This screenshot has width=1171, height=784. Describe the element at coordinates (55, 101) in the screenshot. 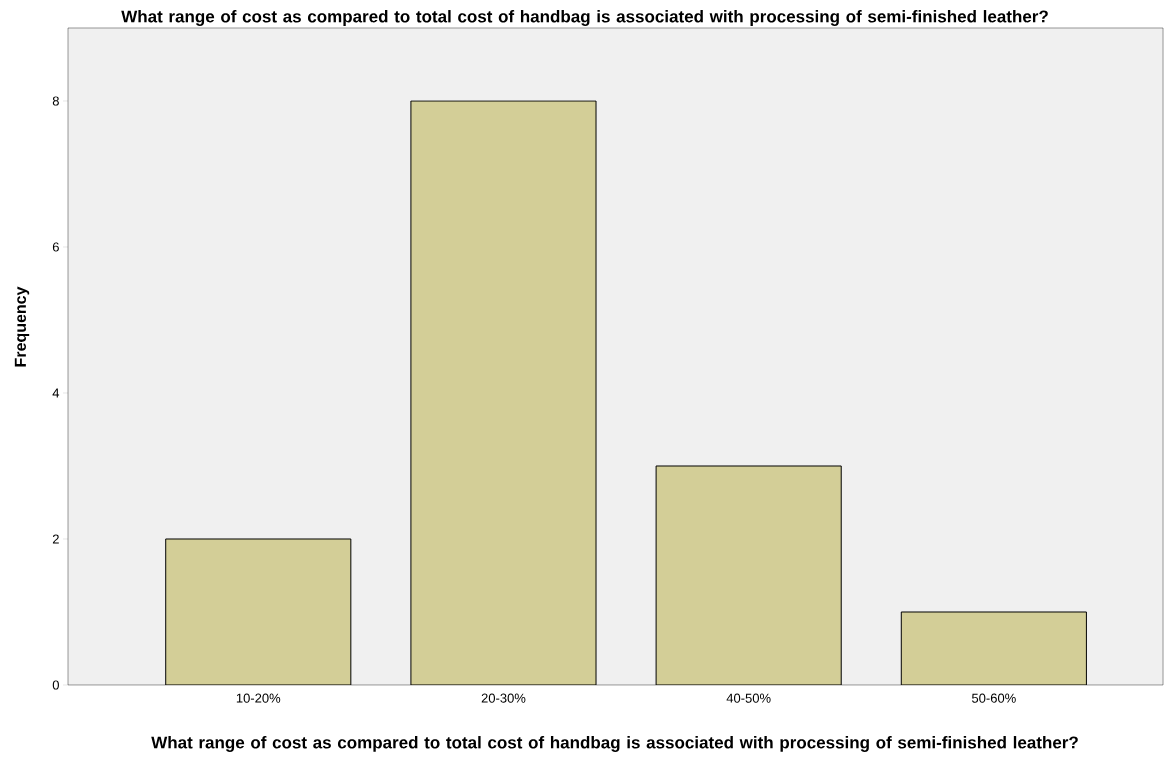

I see `y-tick-label: 8` at that location.